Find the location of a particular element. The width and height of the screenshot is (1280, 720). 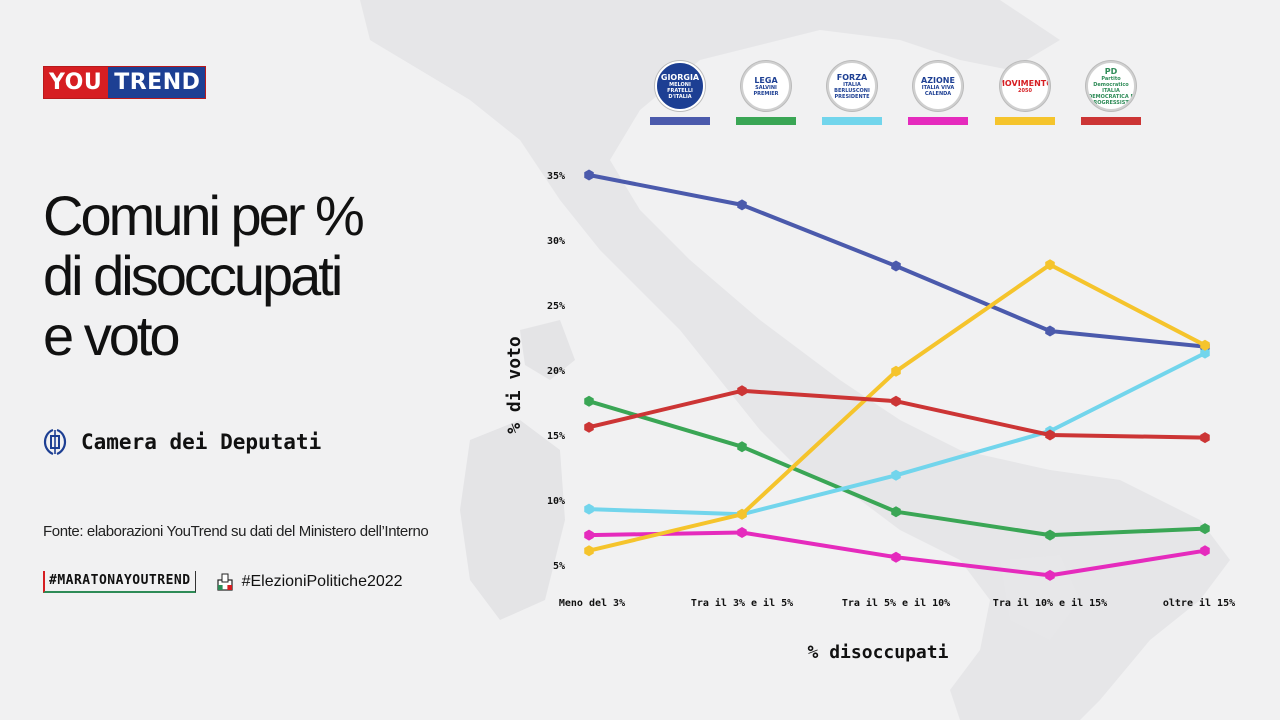

y-tick-label: 25% is located at coordinates (556, 306).